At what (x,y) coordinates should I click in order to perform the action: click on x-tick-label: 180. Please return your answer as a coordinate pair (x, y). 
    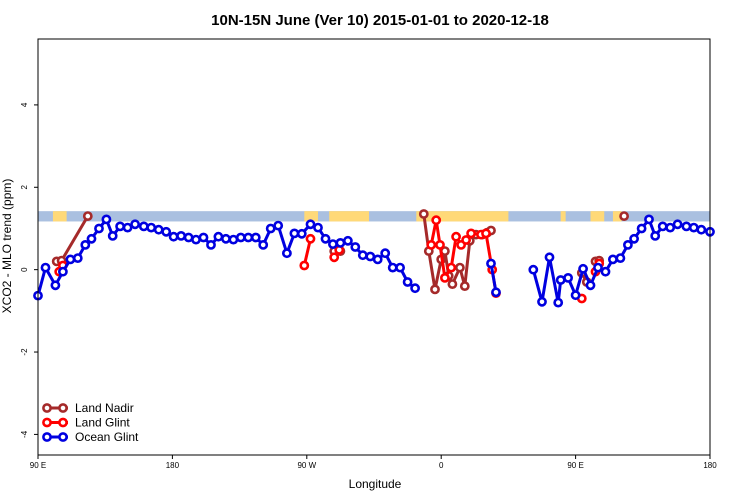
    Looking at the image, I should click on (710, 465).